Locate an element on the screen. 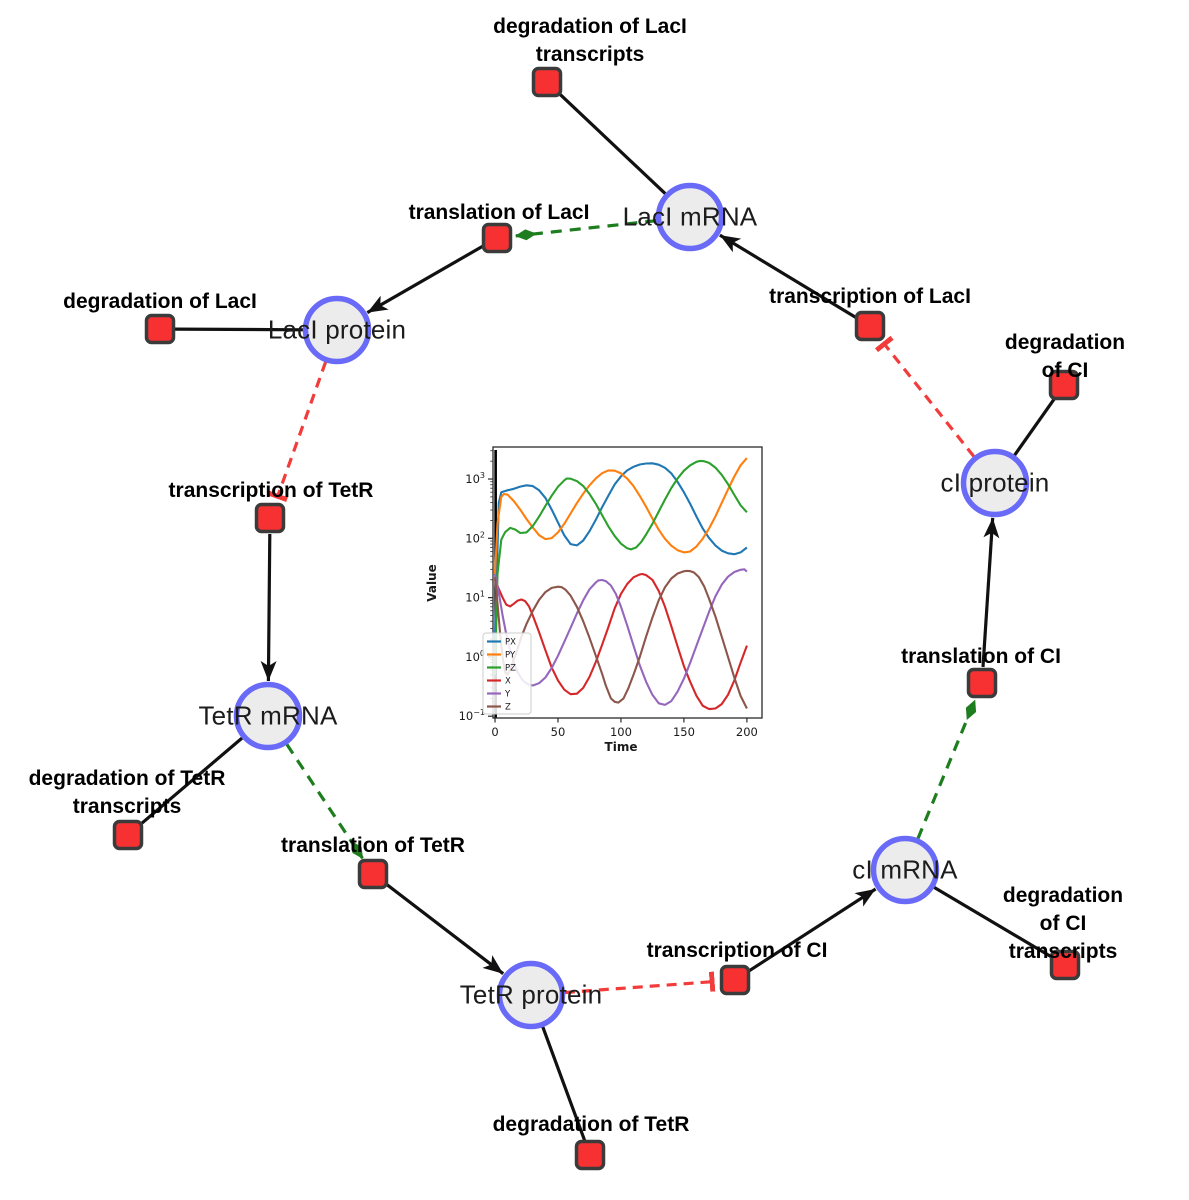  reaction-label-transl-ci: translation of CI is located at coordinates (981, 656).